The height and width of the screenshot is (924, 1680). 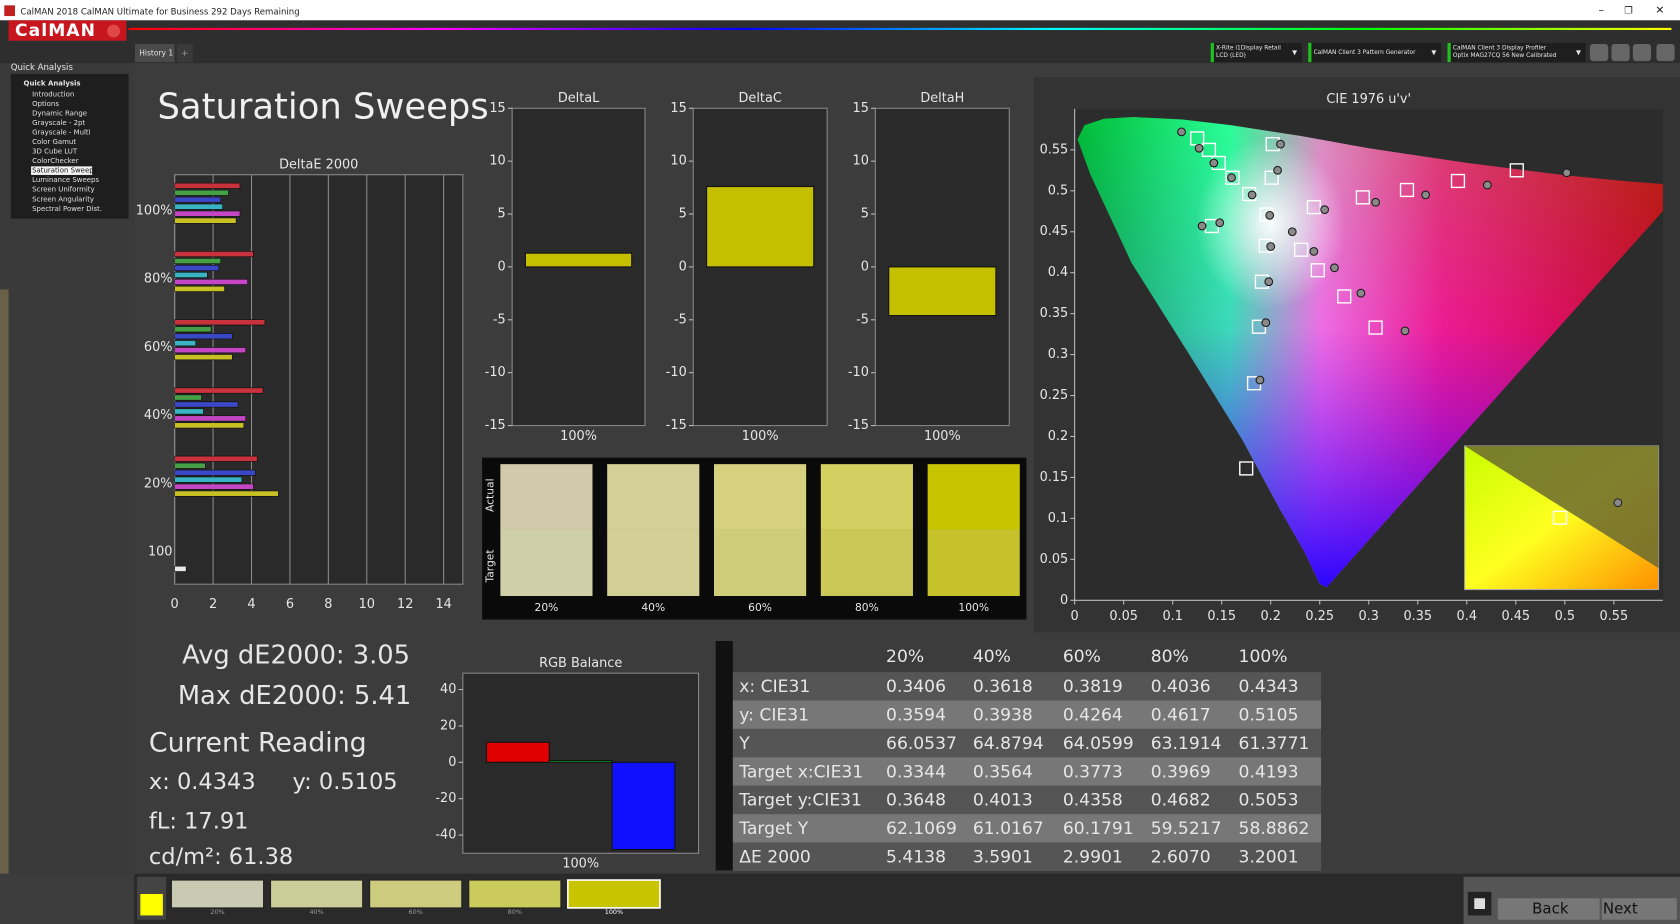 What do you see at coordinates (1639, 909) in the screenshot?
I see `next-button` at bounding box center [1639, 909].